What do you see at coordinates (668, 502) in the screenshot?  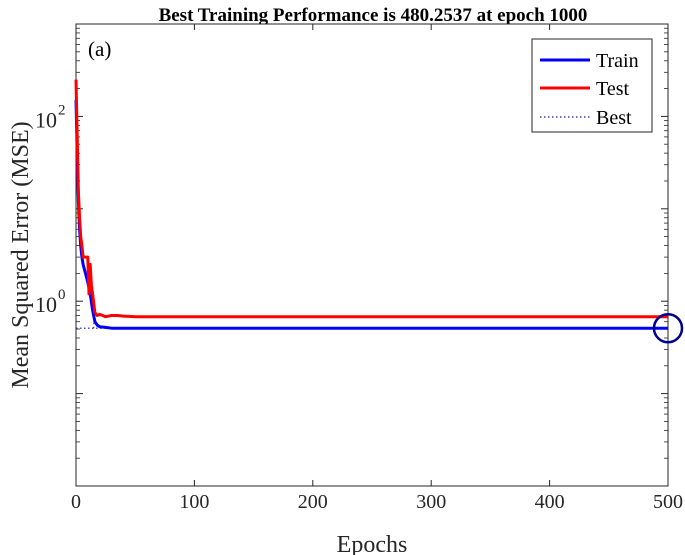 I see `x-tick-label: 500` at bounding box center [668, 502].